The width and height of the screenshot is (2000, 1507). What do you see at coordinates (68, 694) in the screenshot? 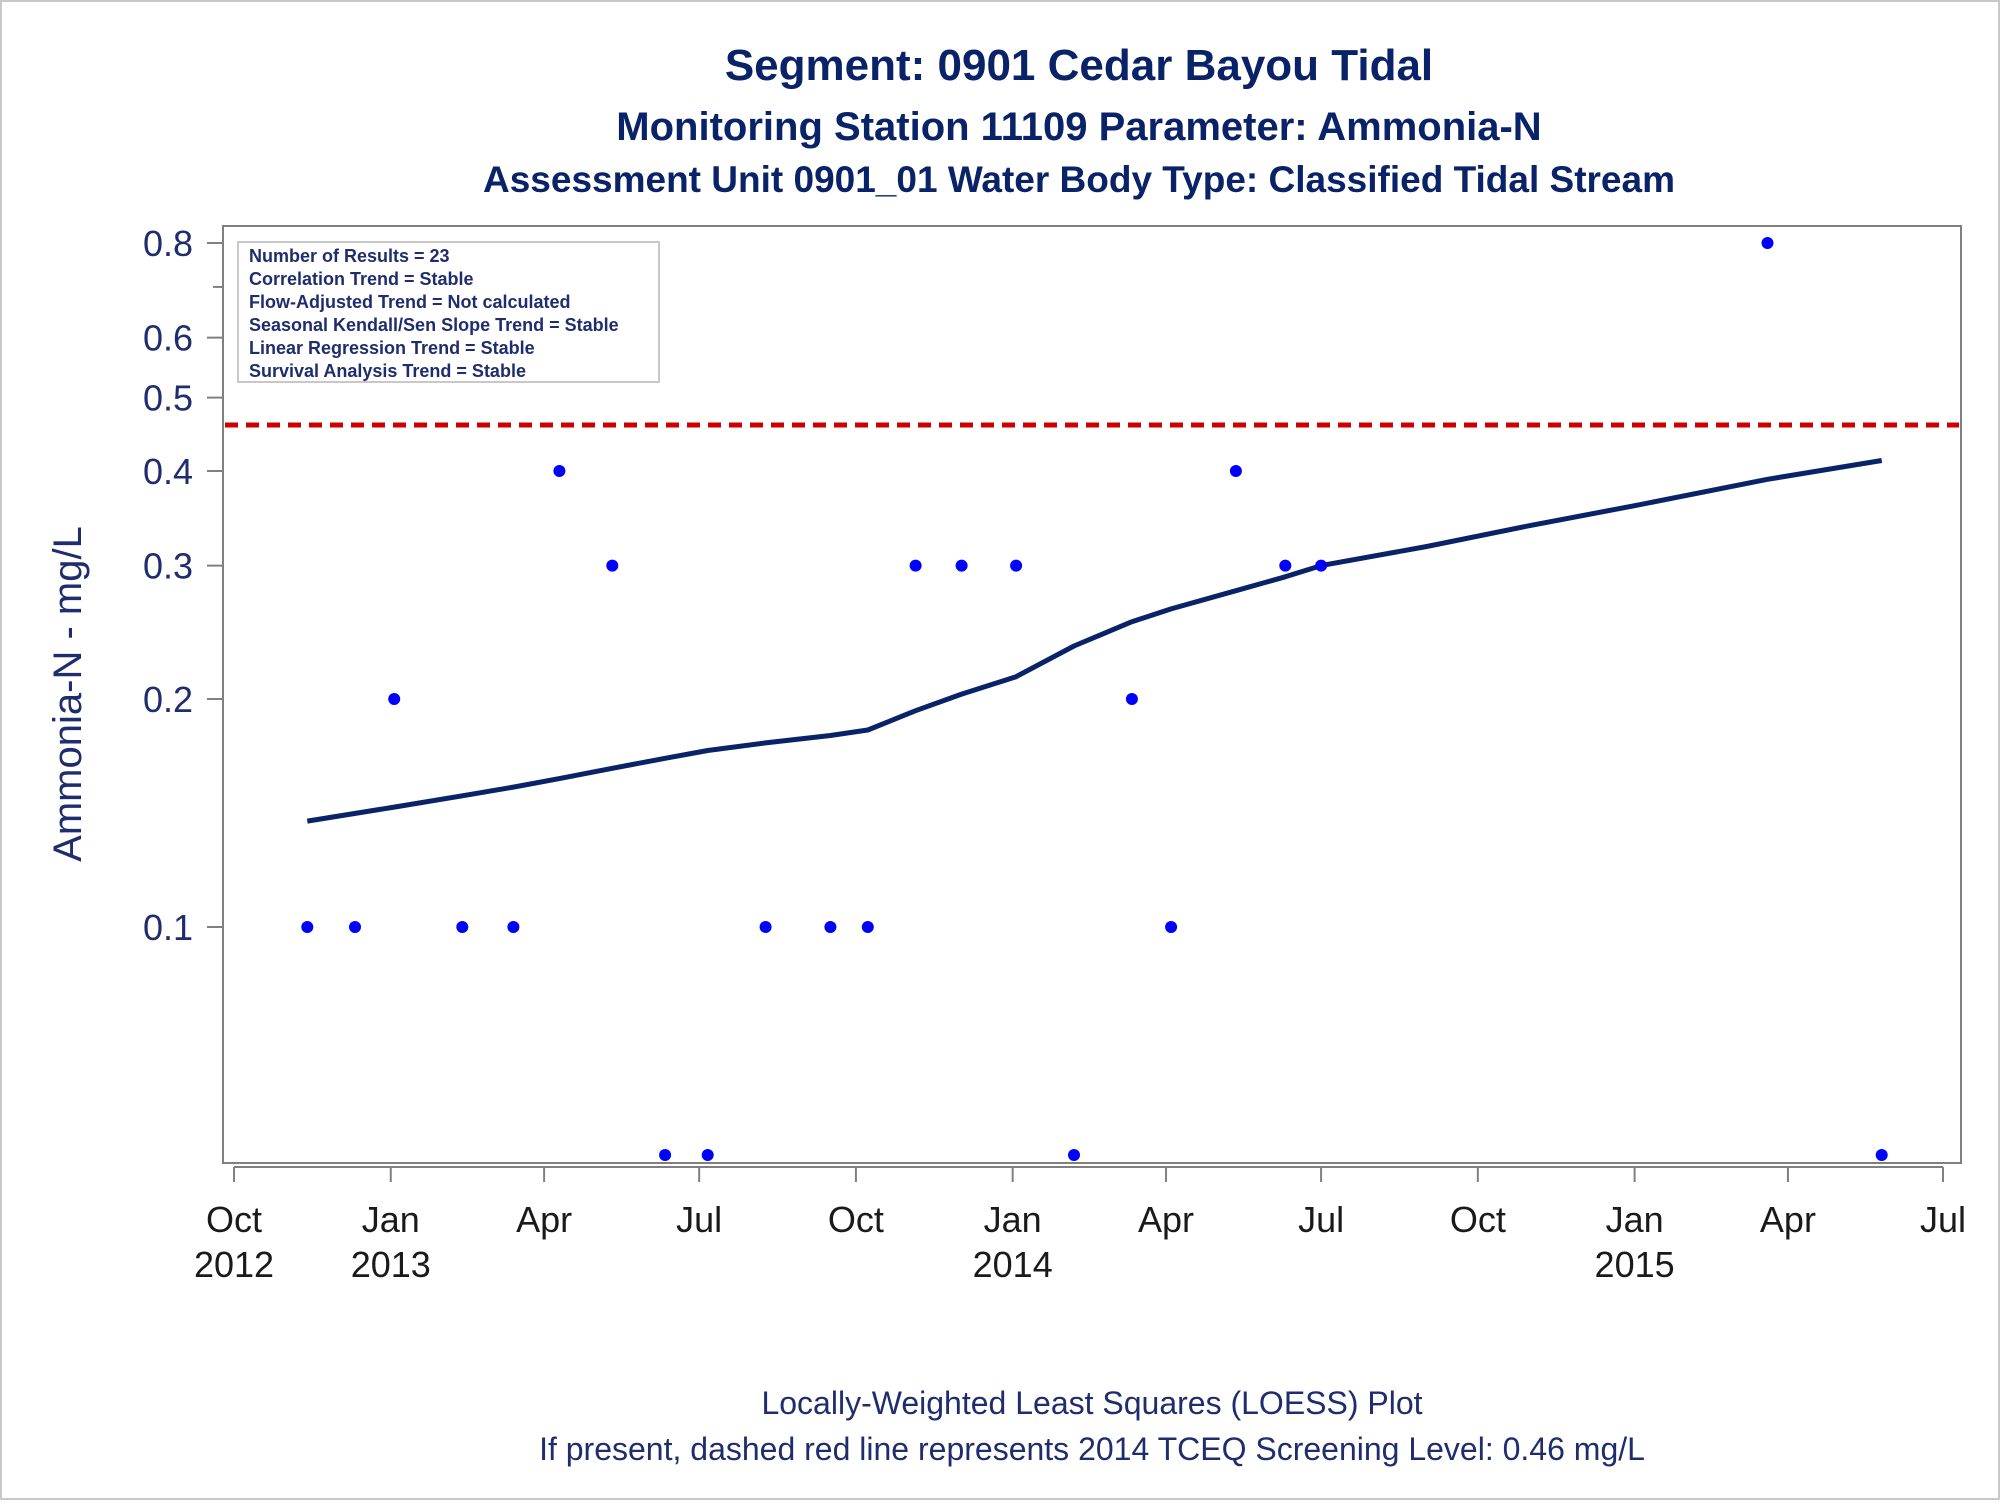
I see `y-axis-label: Ammonia-N - mg/L` at bounding box center [68, 694].